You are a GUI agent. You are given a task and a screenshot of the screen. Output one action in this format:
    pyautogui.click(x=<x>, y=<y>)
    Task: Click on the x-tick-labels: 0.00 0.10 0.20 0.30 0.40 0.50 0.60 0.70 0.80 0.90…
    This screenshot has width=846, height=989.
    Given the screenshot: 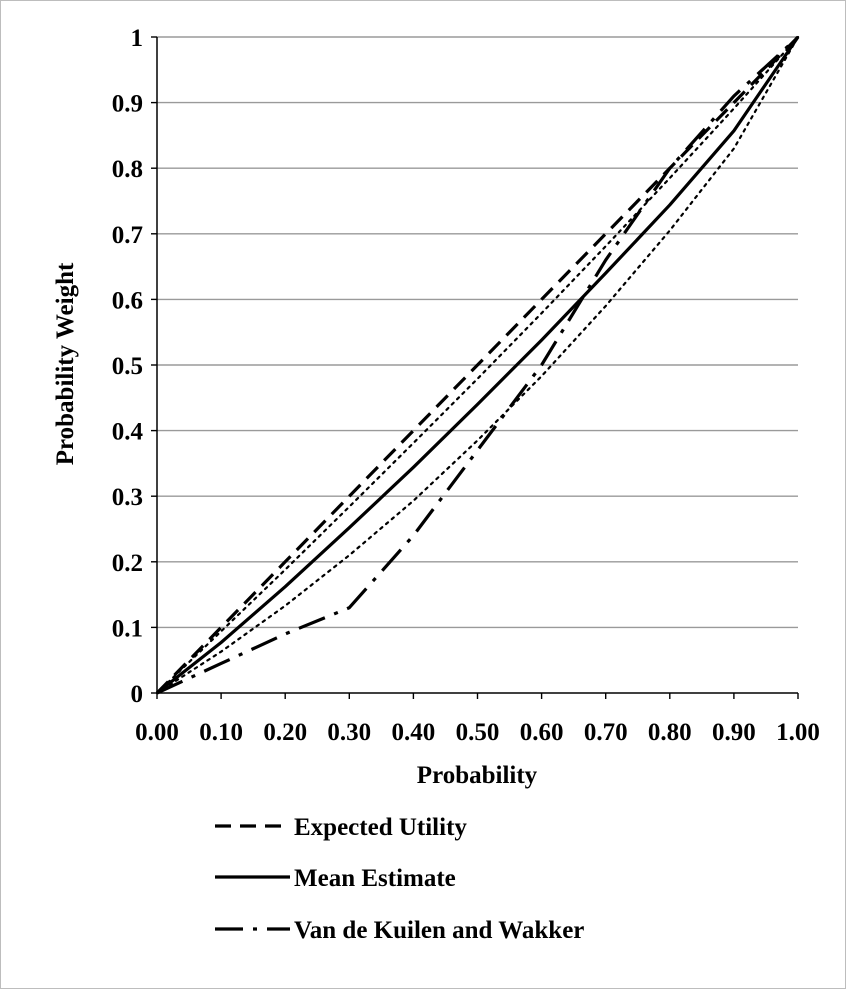 What is the action you would take?
    pyautogui.click(x=477, y=719)
    